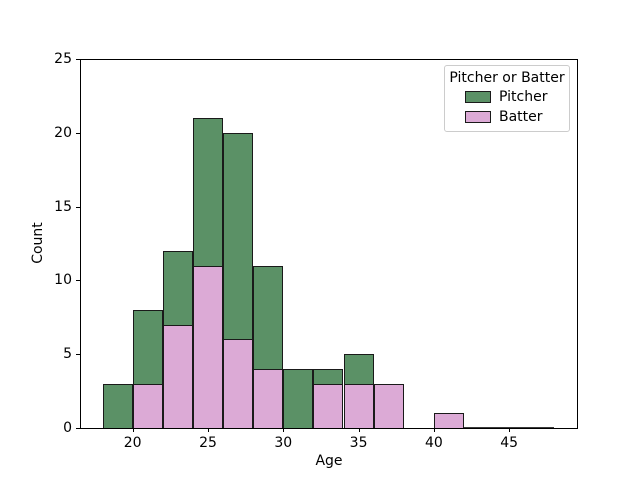 The width and height of the screenshot is (640, 480). What do you see at coordinates (63, 206) in the screenshot?
I see `y-tick-label: 15` at bounding box center [63, 206].